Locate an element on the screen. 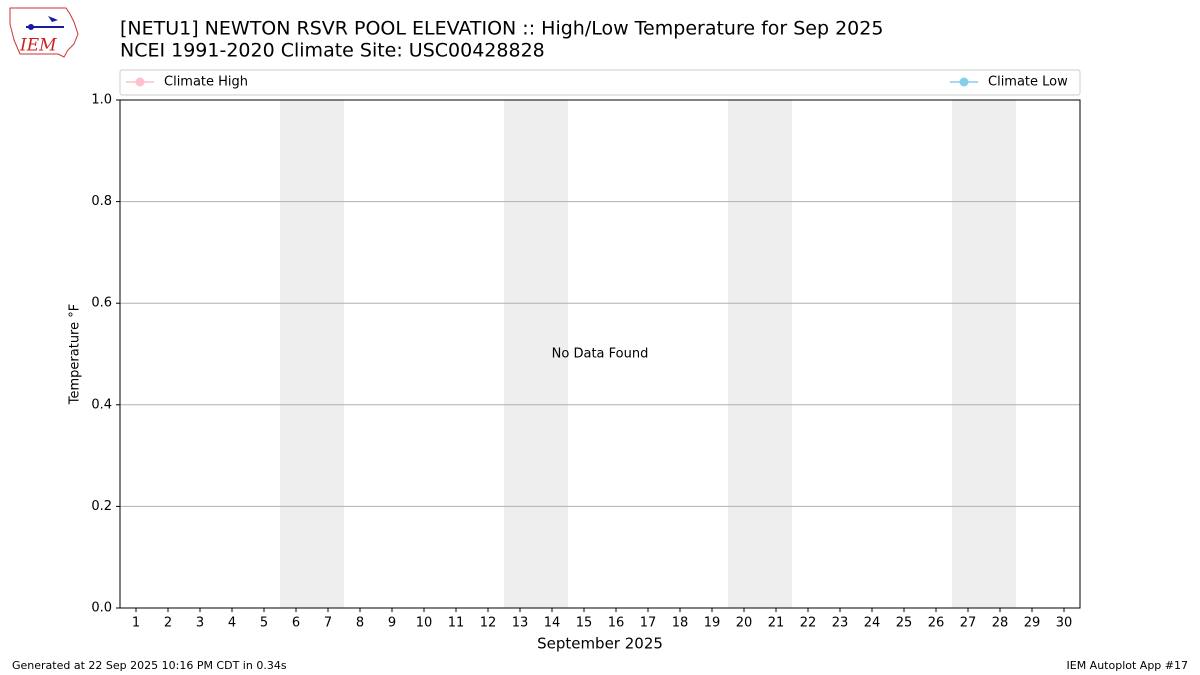 This screenshot has width=1200, height=675. x-tick-label: 20 is located at coordinates (744, 623).